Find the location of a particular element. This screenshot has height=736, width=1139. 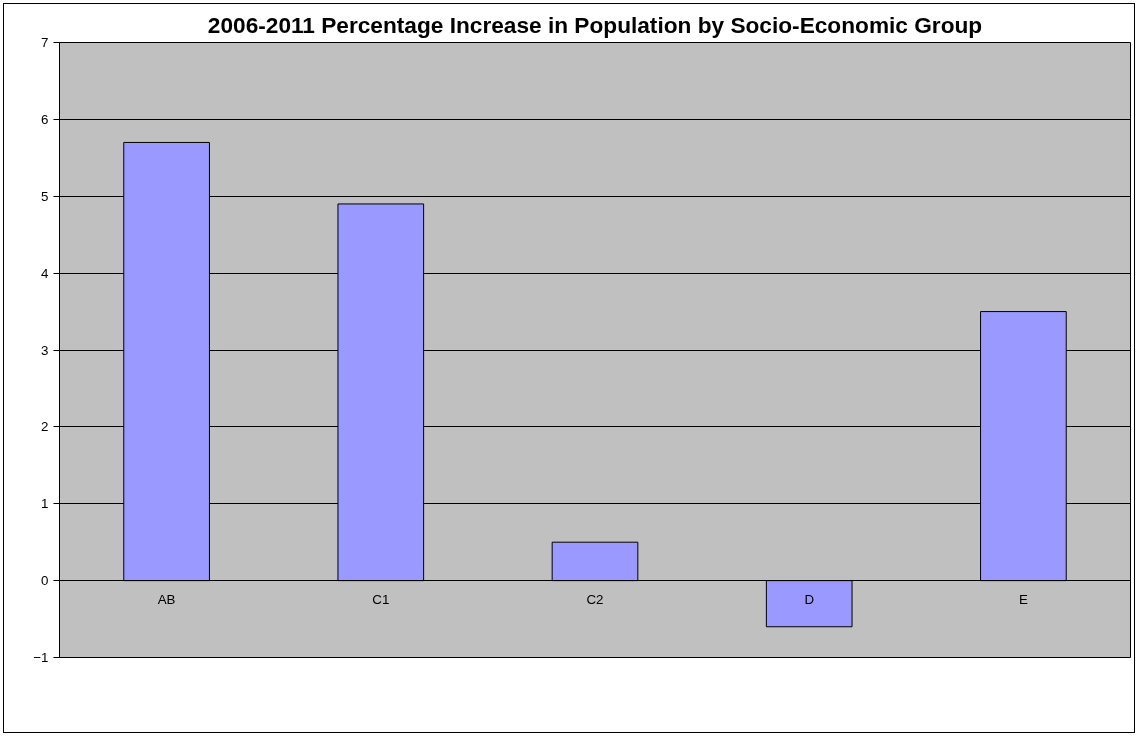

y-tick-label: 3 is located at coordinates (45, 350).